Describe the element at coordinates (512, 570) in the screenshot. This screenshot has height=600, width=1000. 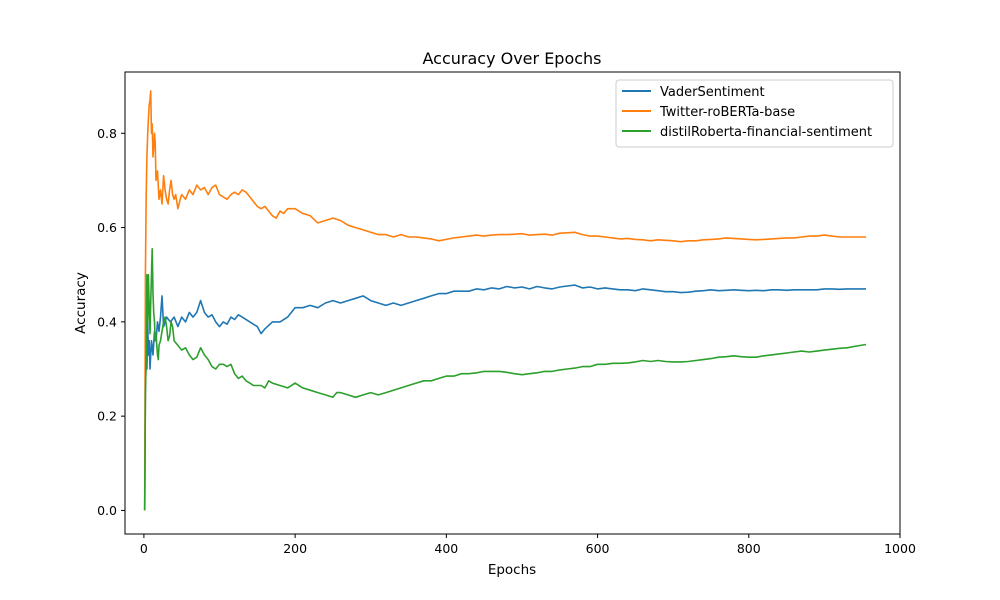
I see `x-axis-label: Epochs` at that location.